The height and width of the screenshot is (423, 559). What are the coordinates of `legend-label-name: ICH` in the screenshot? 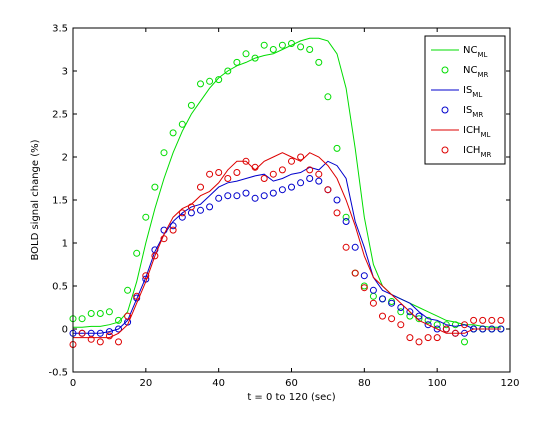 It's located at (471, 130).